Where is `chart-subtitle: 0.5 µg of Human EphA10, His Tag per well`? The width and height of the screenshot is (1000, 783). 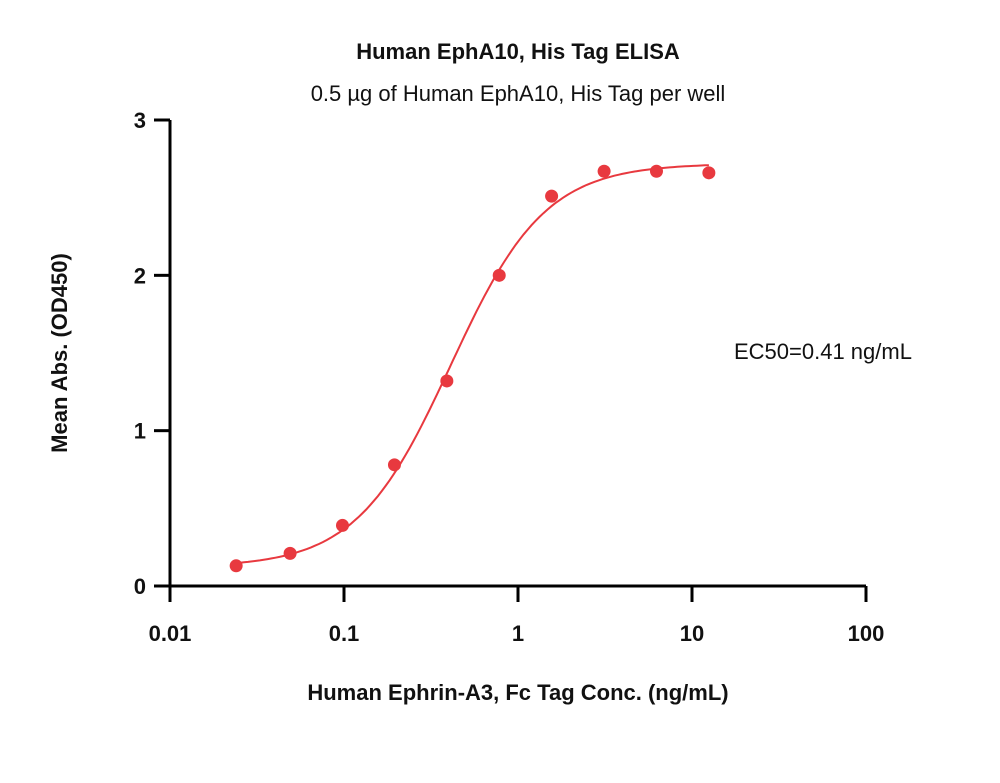 chart-subtitle: 0.5 µg of Human EphA10, His Tag per well is located at coordinates (518, 93).